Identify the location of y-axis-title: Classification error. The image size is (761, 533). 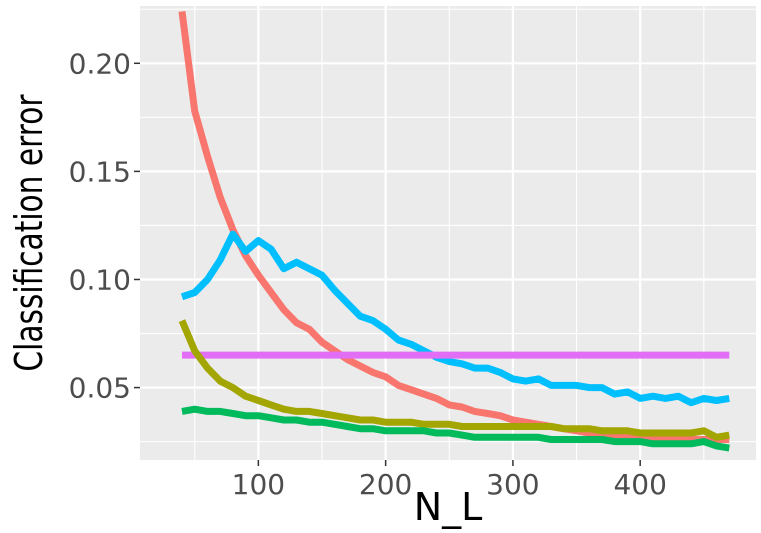
(29, 232).